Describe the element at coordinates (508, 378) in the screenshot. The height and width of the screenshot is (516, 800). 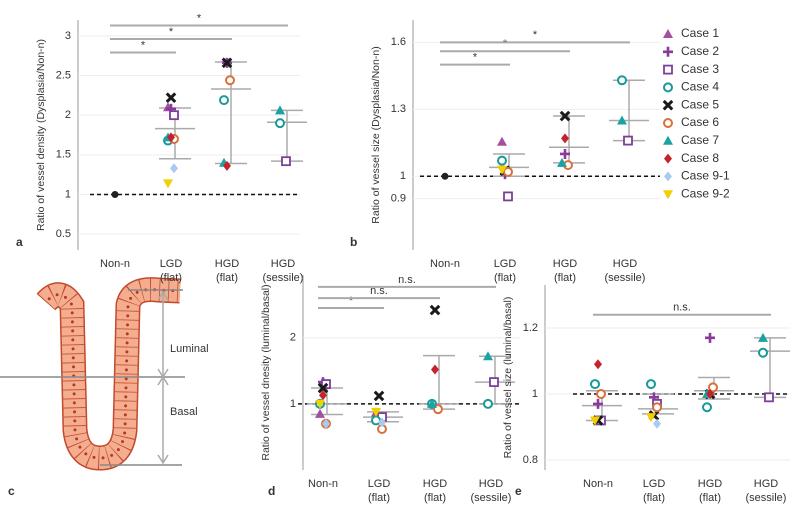
I see `y-axis-title: Ratio of vessel size (luminal/basal)` at that location.